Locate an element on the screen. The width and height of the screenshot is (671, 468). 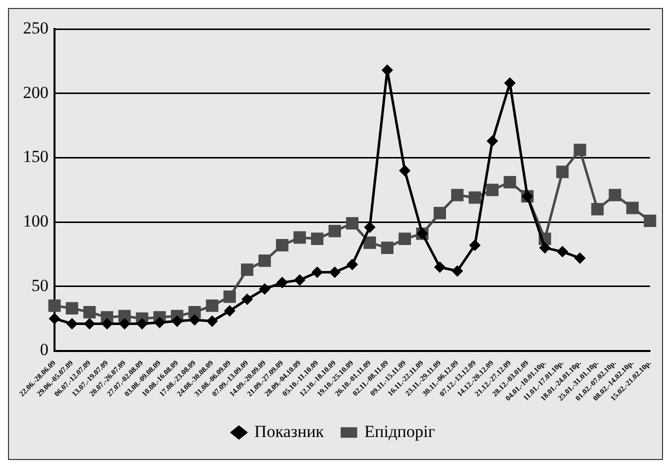
y-tick-label: 100 is located at coordinates (35, 221).